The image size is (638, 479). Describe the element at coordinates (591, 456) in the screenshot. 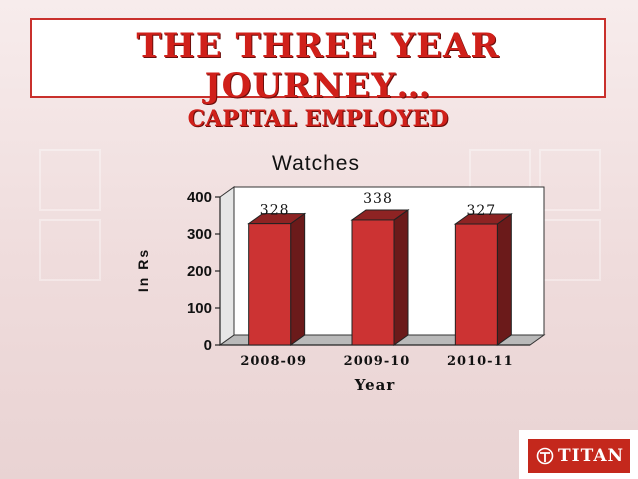

I see `logo-text: TITAN` at that location.